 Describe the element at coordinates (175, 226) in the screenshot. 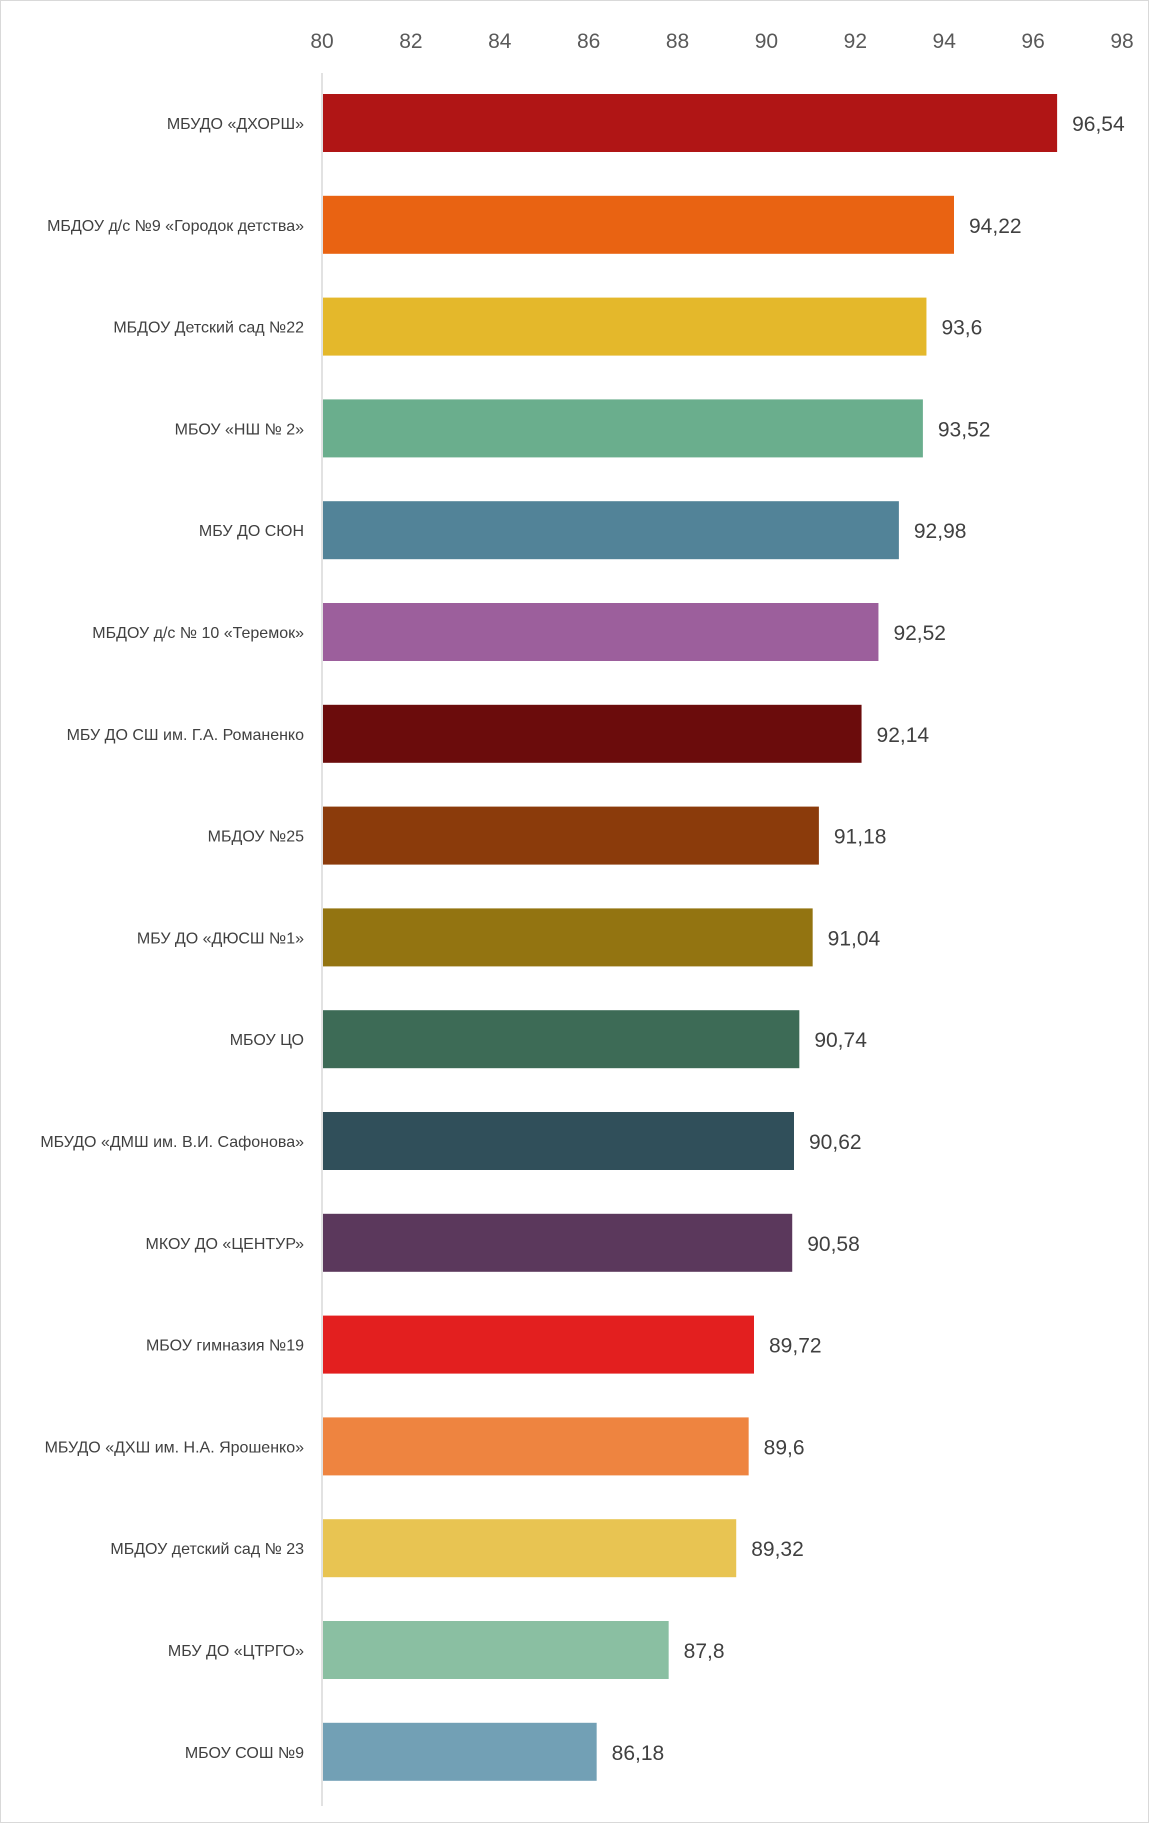

I see `category-label: МБДОУ д/с №9 «Городок детства»` at that location.